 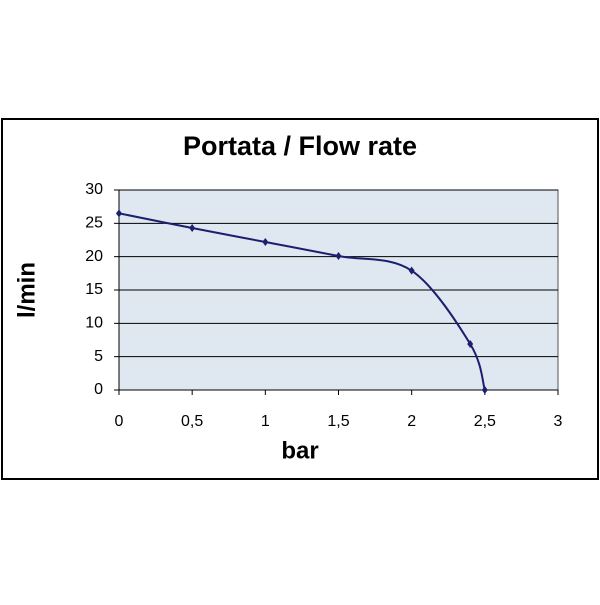 I want to click on y-tick-label: 25, so click(x=94, y=223).